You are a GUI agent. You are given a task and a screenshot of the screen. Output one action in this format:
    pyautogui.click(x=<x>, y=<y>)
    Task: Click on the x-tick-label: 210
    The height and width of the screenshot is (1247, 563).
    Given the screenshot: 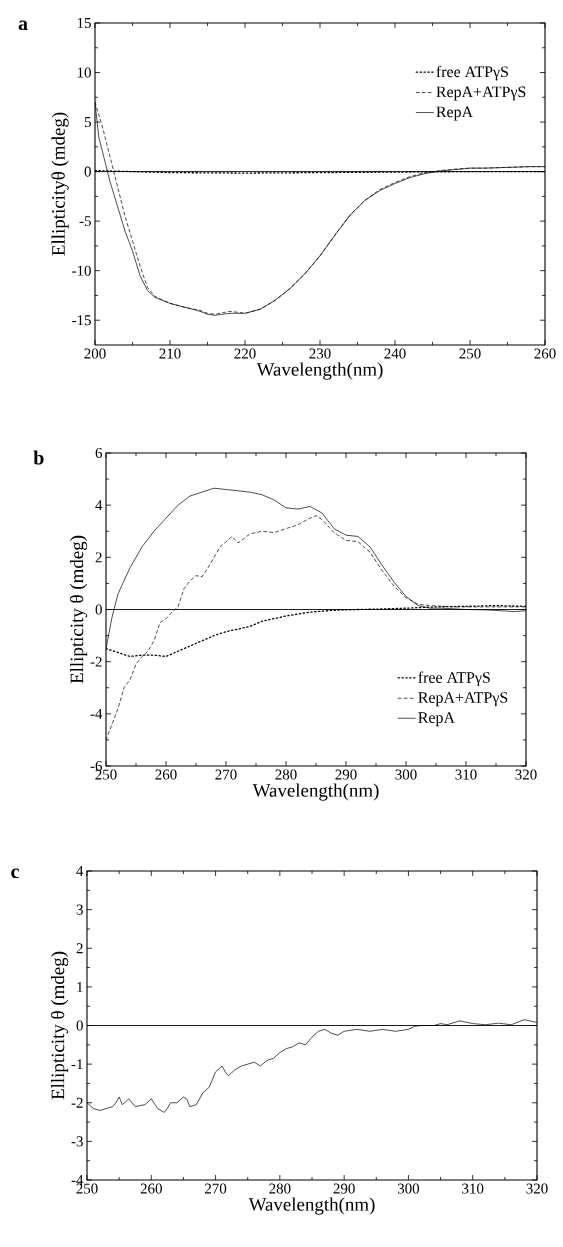 What is the action you would take?
    pyautogui.click(x=170, y=353)
    